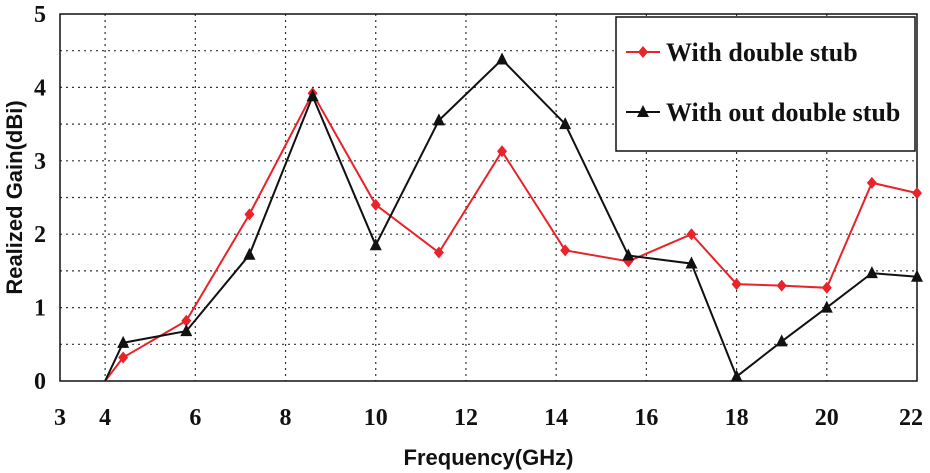 The image size is (930, 473). I want to click on legend-item-1: With double stub, so click(742, 52).